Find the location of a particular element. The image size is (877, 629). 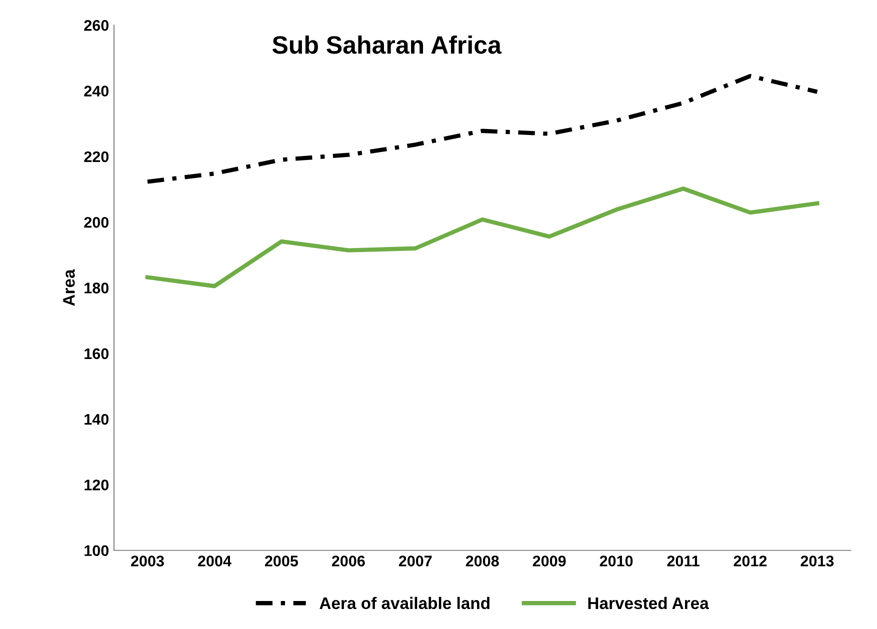

y-tick-label: 260 is located at coordinates (96, 25).